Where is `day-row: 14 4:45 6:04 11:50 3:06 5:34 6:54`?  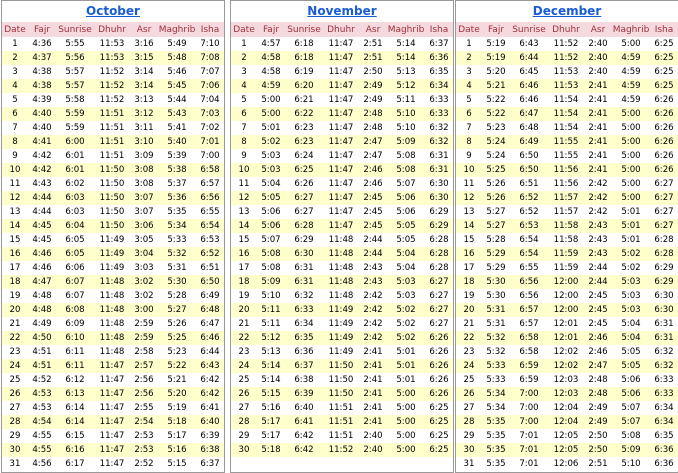
day-row: 14 4:45 6:04 11:50 3:06 5:34 6:54 is located at coordinates (113, 226).